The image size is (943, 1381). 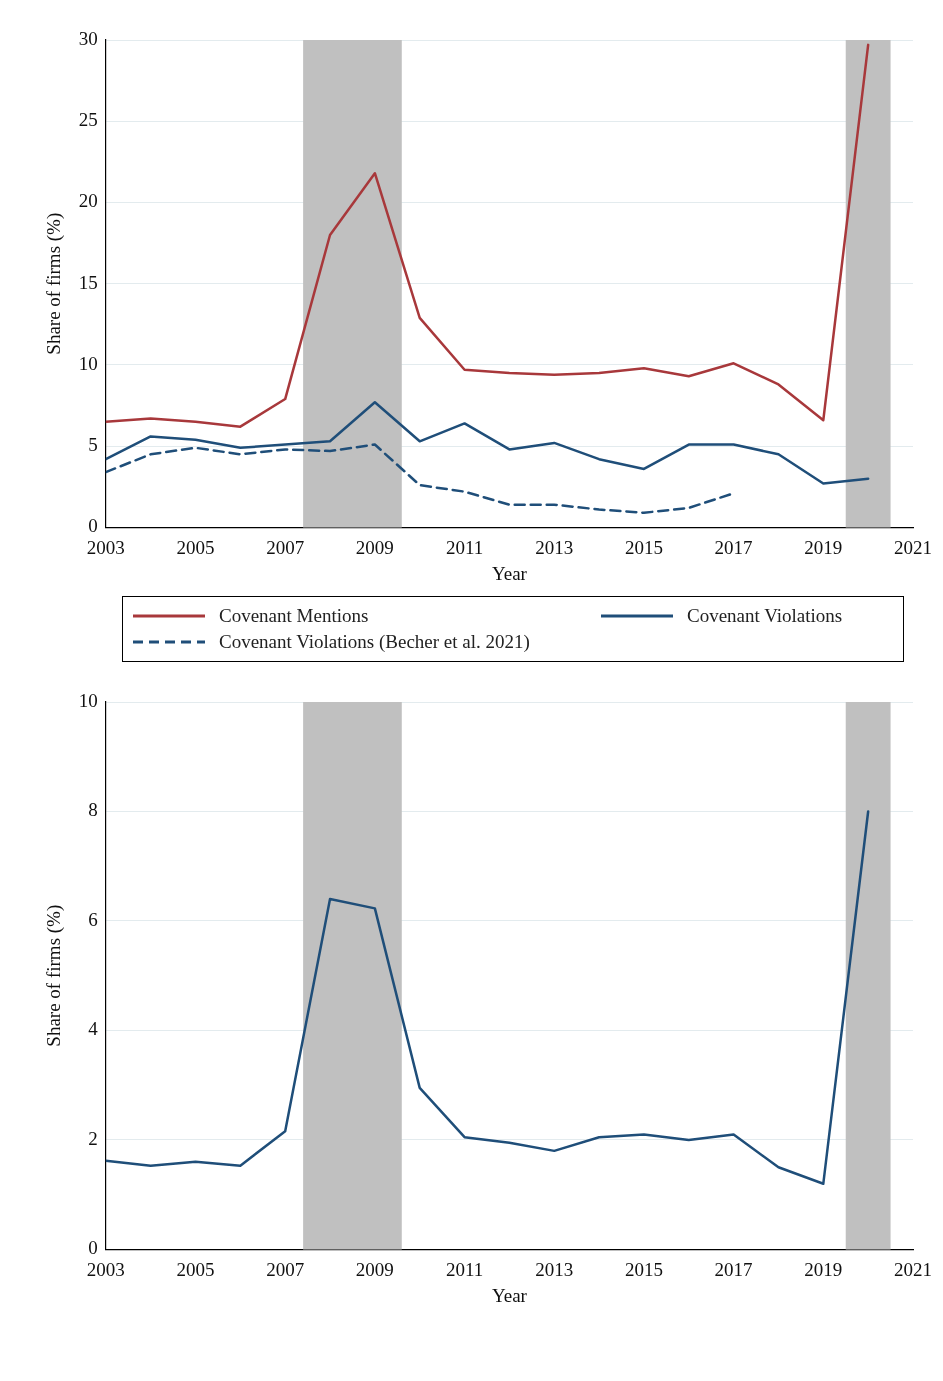 I want to click on y-tick-label: 6, so click(x=93, y=919).